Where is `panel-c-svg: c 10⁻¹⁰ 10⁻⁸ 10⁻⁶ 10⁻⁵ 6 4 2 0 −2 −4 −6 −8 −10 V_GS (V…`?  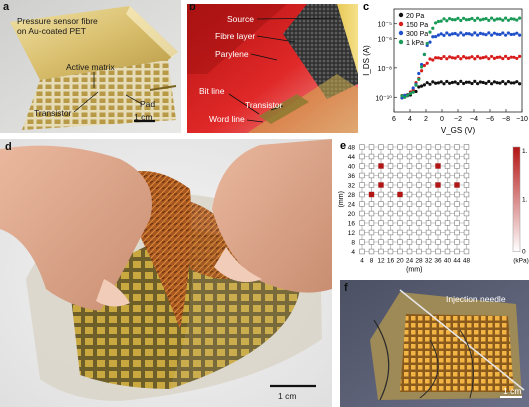 panel-c-svg: c 10⁻¹⁰ 10⁻⁸ 10⁻⁶ 10⁻⁵ 6 4 2 0 −2 −4 −6 −8 −10 V_GS (V… is located at coordinates (445, 68).